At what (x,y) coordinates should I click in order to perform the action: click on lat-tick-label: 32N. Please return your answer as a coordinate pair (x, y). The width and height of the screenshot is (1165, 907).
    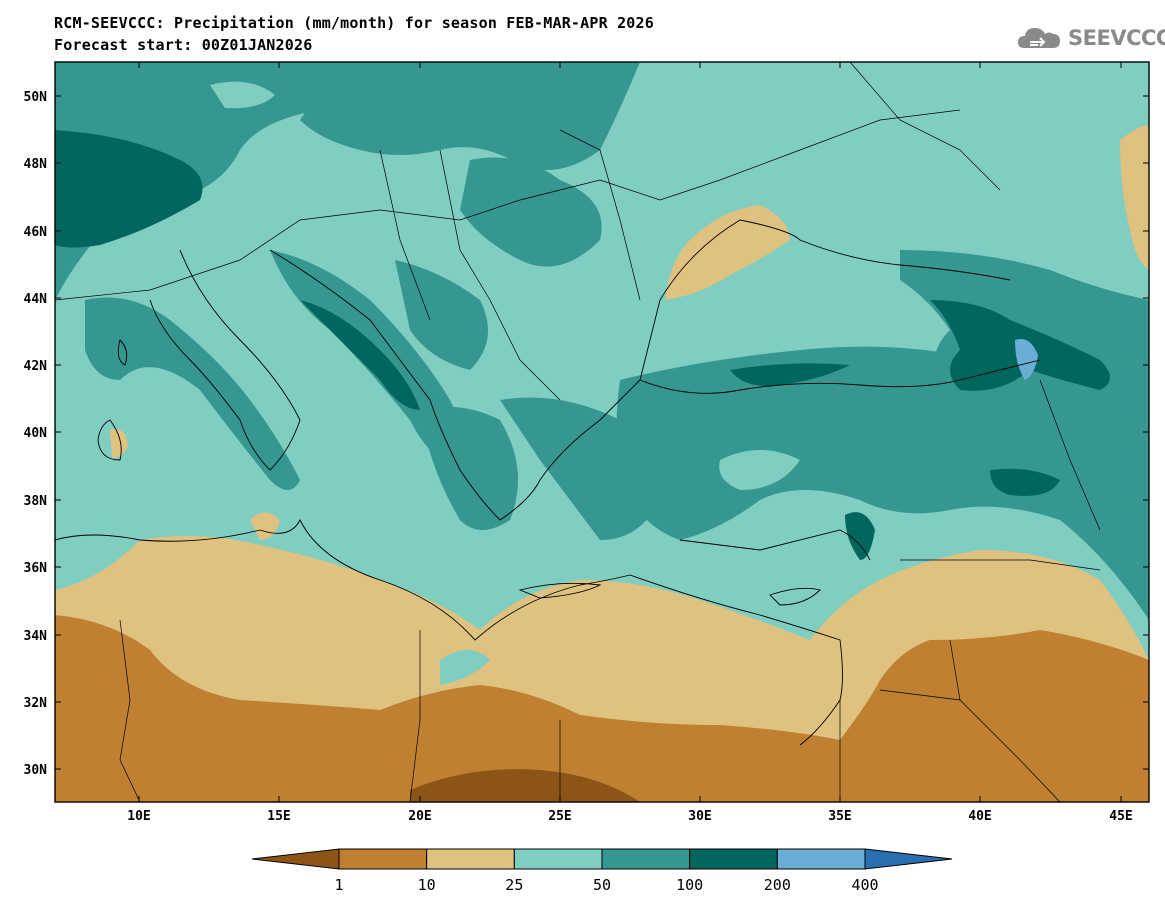
    Looking at the image, I should click on (36, 703).